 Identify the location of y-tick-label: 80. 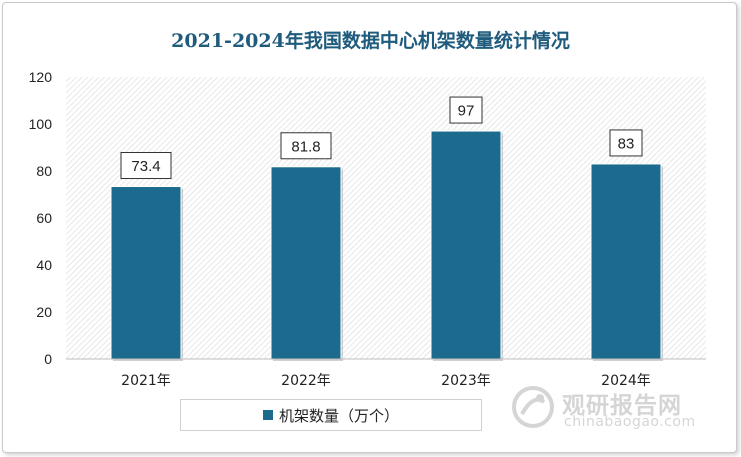
(44, 171).